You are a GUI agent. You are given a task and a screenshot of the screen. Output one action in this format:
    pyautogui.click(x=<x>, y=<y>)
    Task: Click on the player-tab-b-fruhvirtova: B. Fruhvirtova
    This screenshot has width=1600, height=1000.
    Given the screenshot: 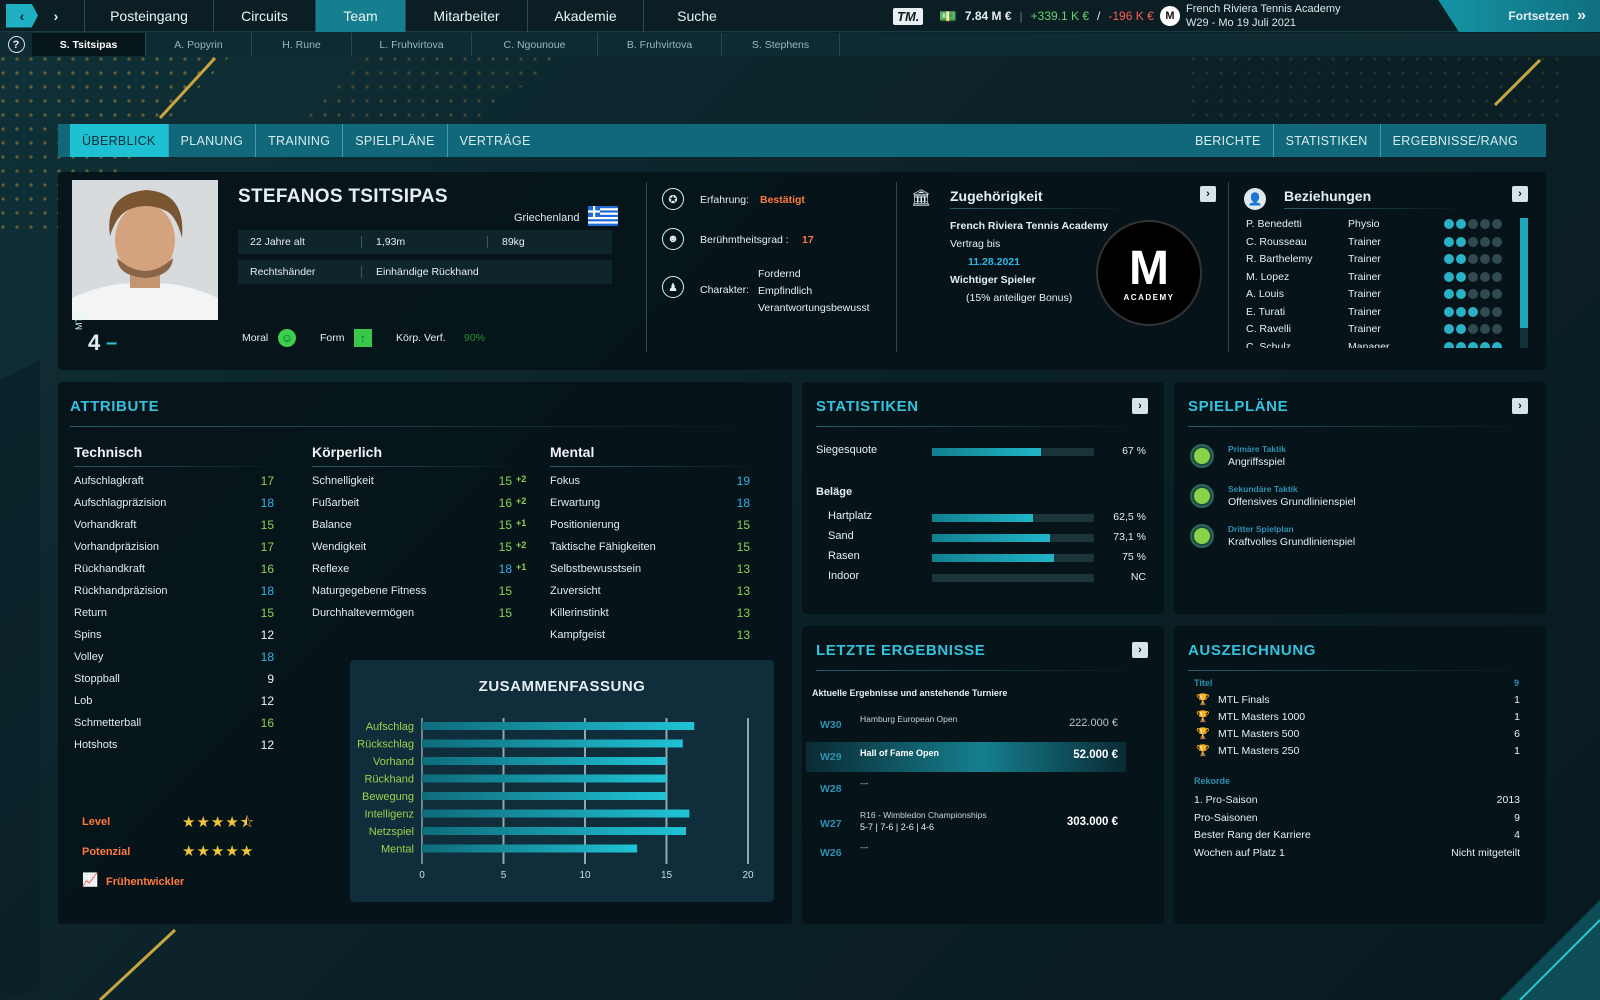 What is the action you would take?
    pyautogui.click(x=660, y=44)
    